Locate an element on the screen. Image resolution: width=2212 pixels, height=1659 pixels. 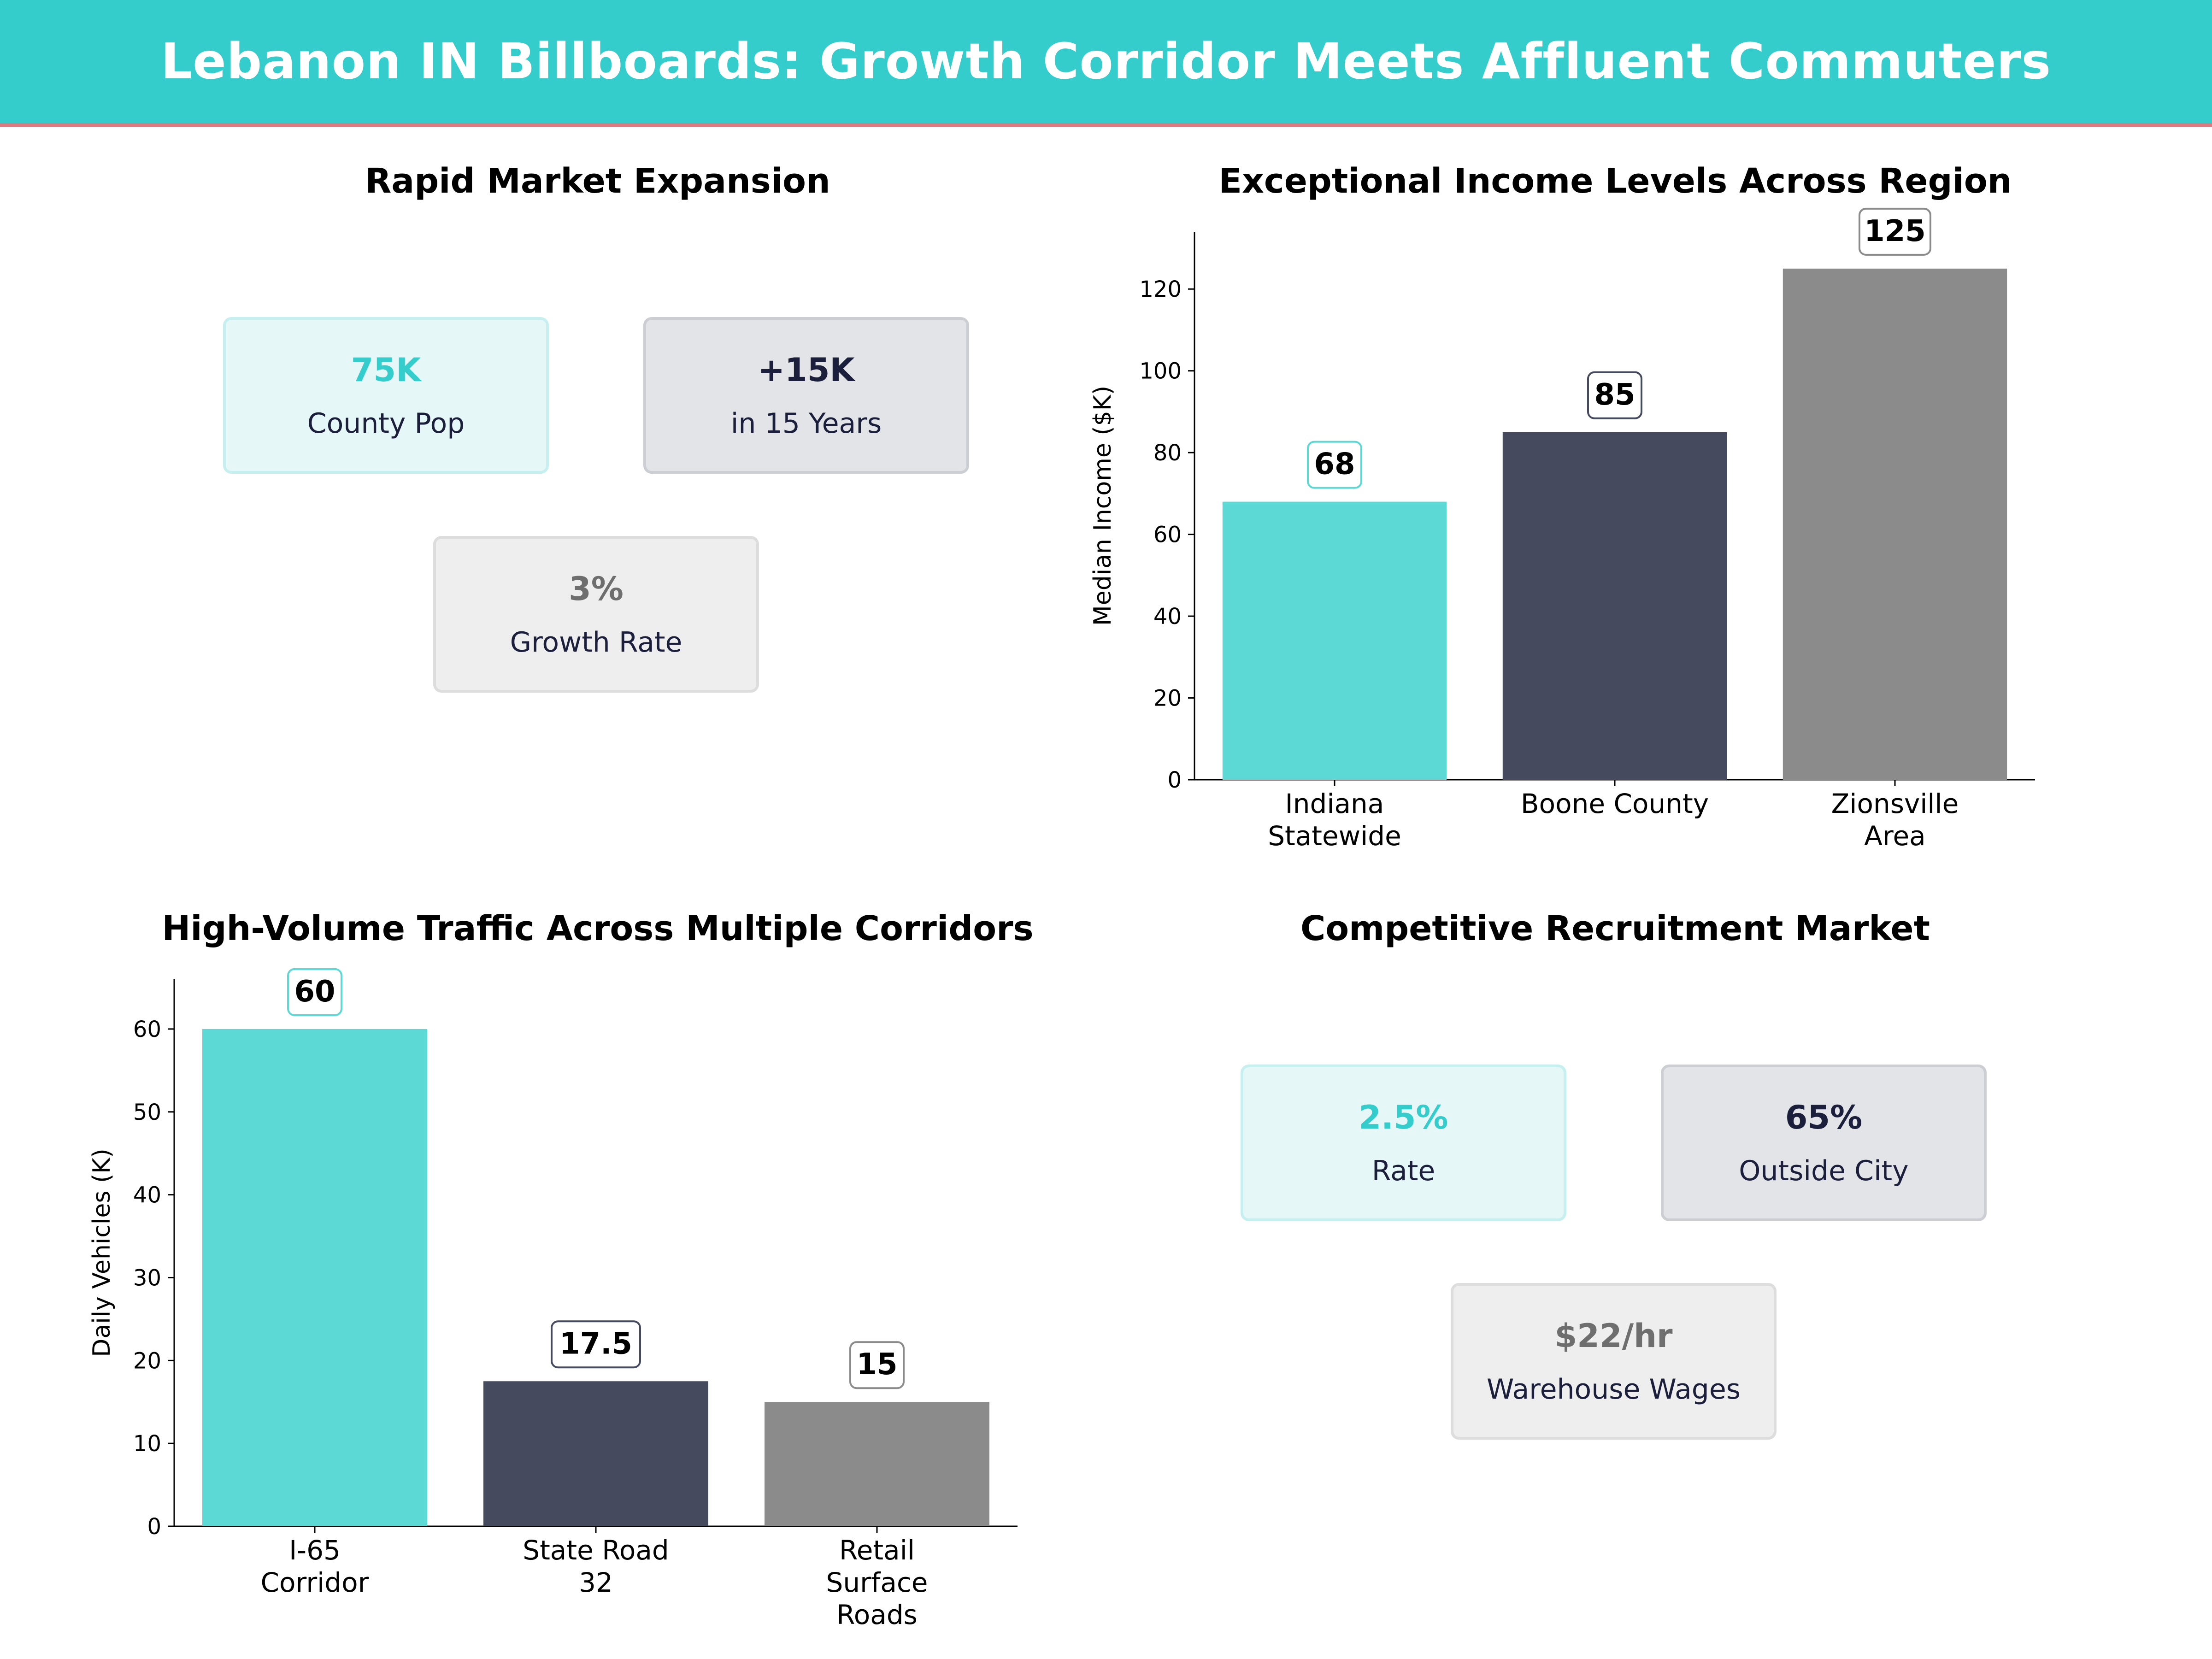
y-axis-label: Median Income ($K) is located at coordinates (1103, 506).